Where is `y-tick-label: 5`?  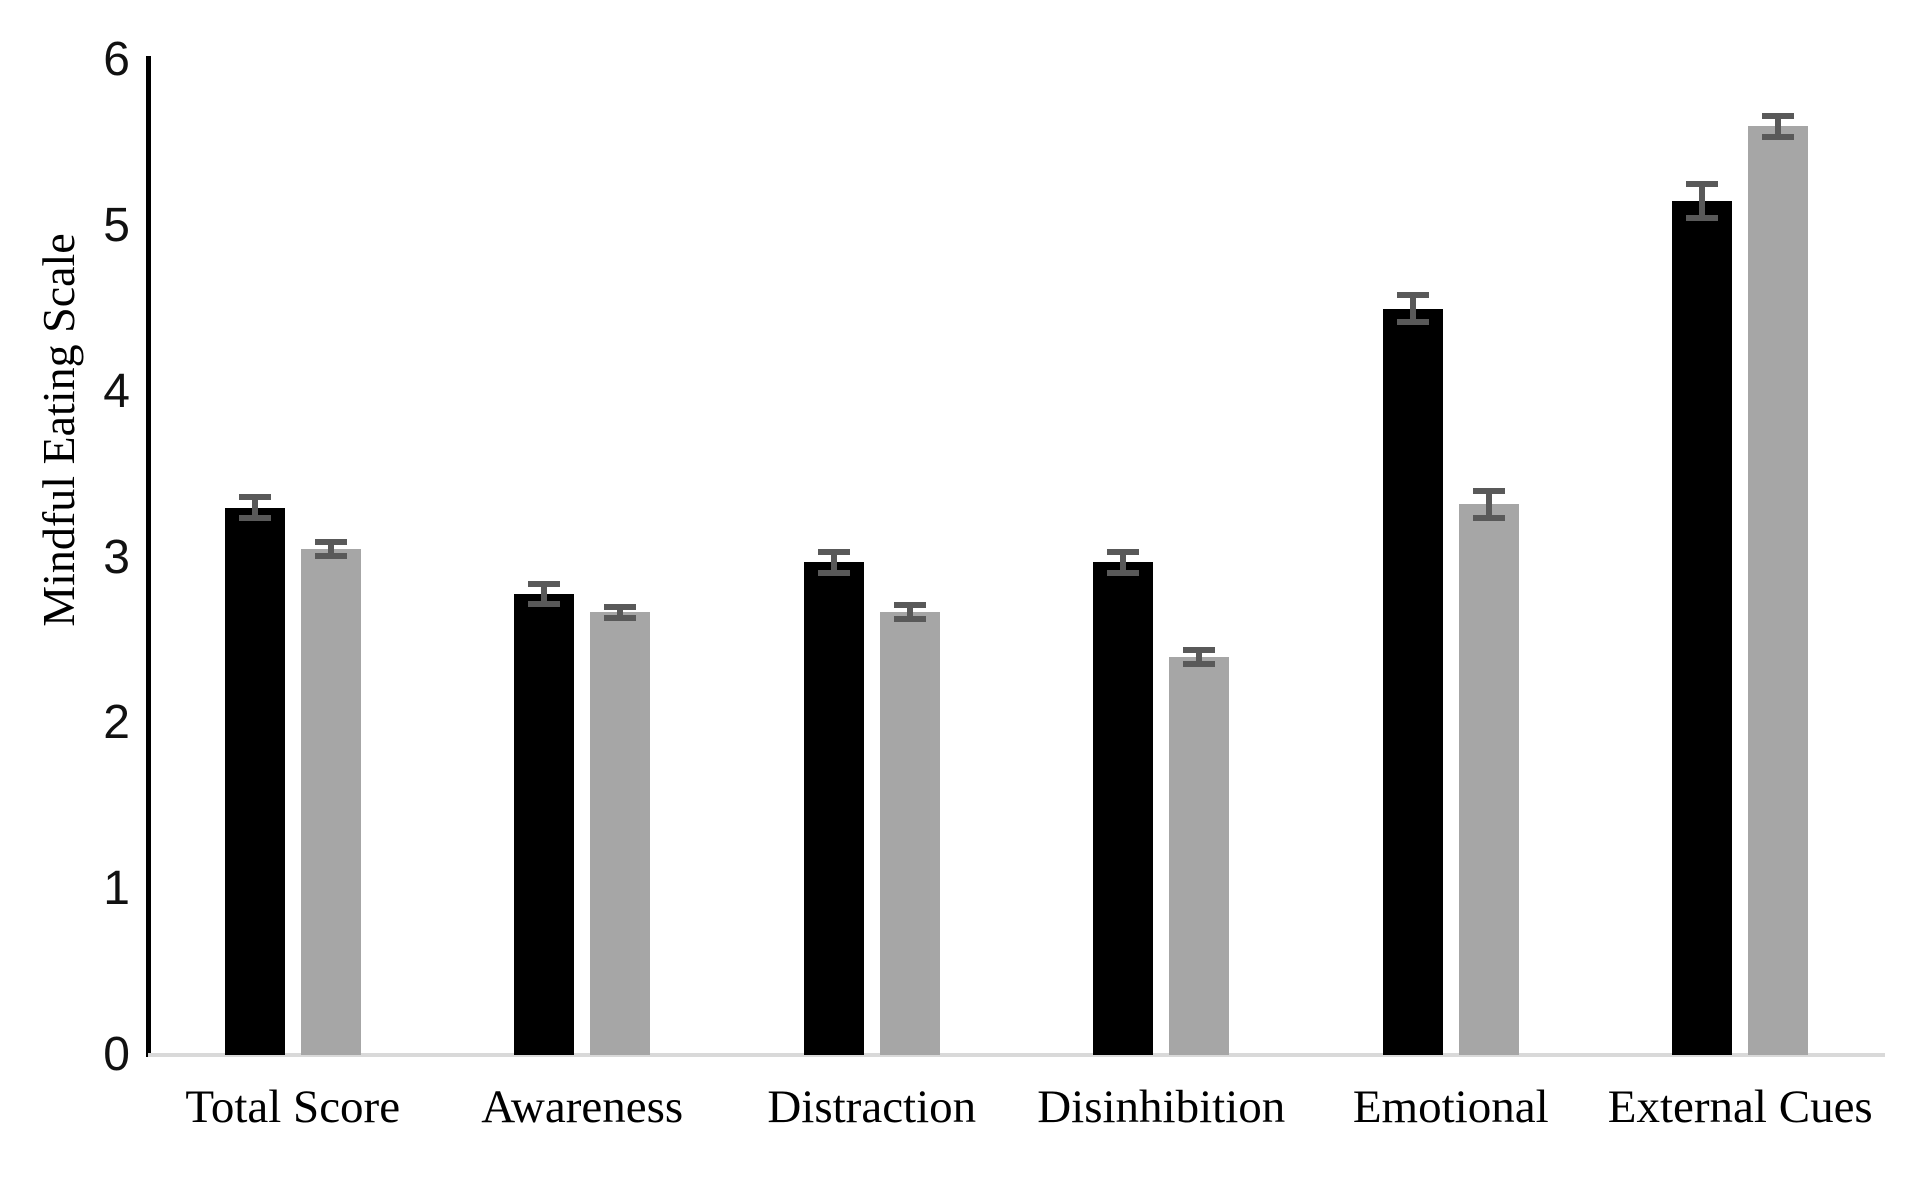 y-tick-label: 5 is located at coordinates (116, 225).